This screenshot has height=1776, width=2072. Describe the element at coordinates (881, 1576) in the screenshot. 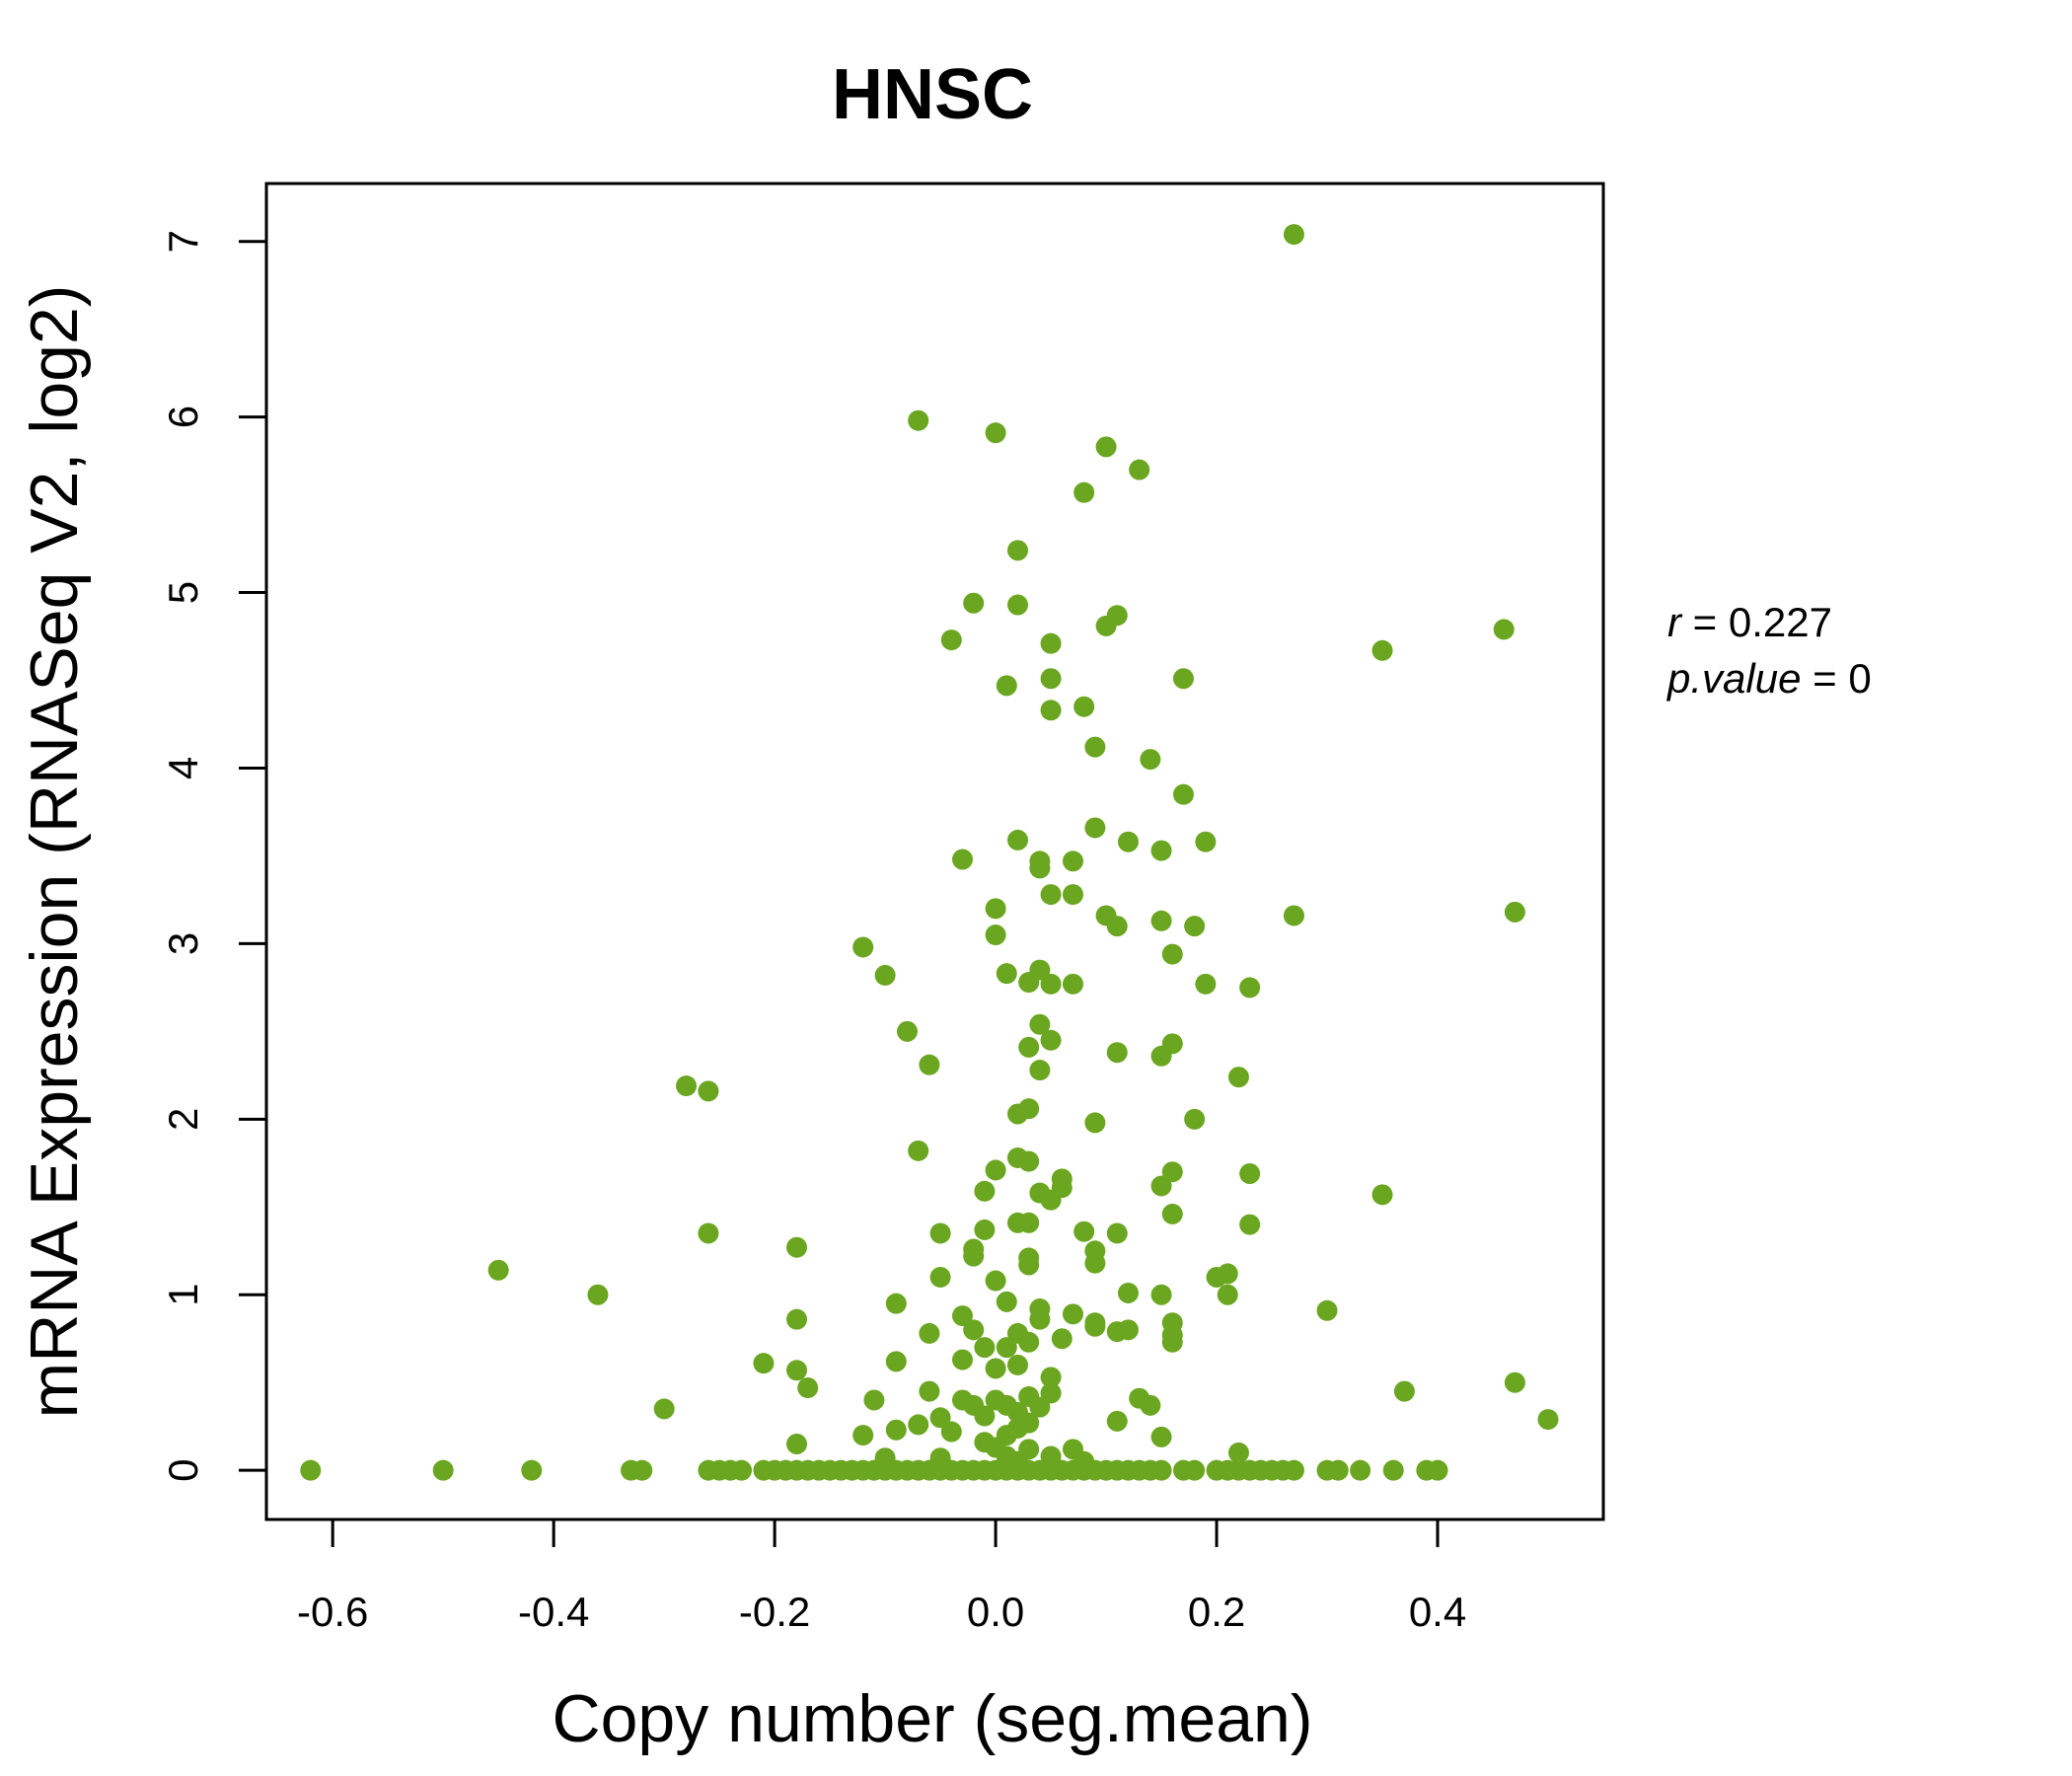

I see `x-axis: -0.6 -0.4 -0.2 0.0 0.2 0.4` at that location.